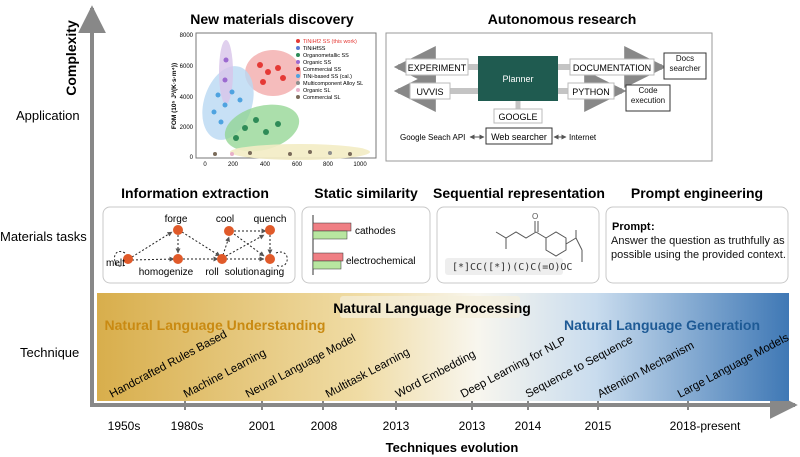 This screenshot has height=457, width=800. Describe the element at coordinates (229, 231) in the screenshot. I see `node-cool` at that location.